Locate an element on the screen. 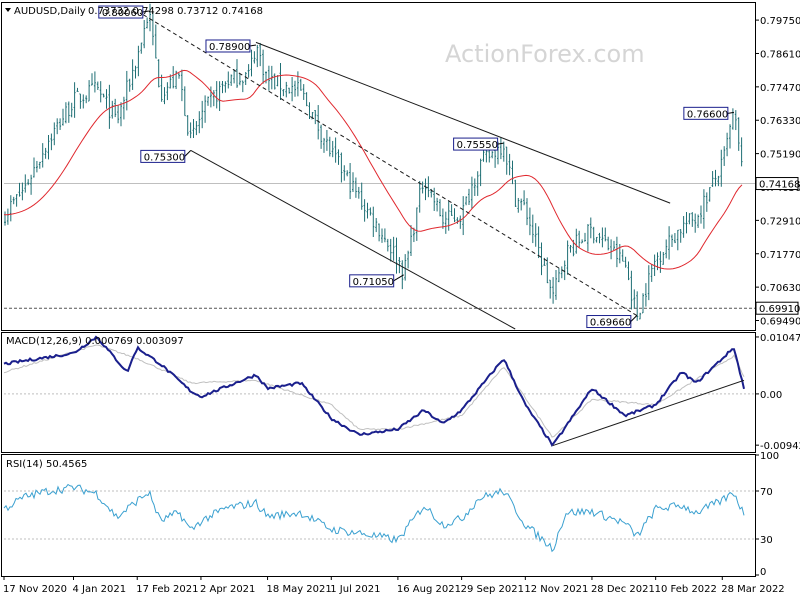 The height and width of the screenshot is (604, 800). support-price-label: 0.69910 is located at coordinates (779, 309).